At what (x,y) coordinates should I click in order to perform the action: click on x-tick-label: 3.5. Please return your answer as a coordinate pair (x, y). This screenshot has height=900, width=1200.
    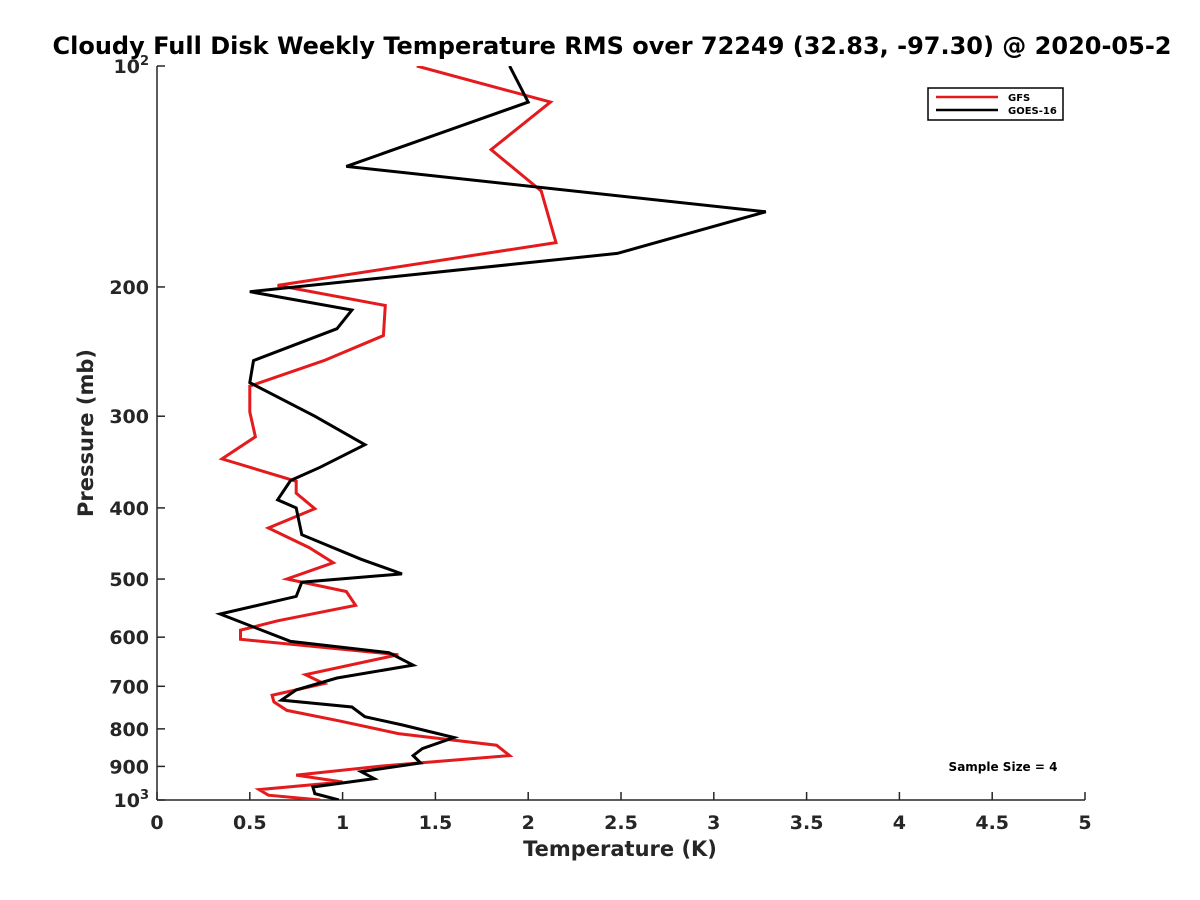
    Looking at the image, I should click on (807, 823).